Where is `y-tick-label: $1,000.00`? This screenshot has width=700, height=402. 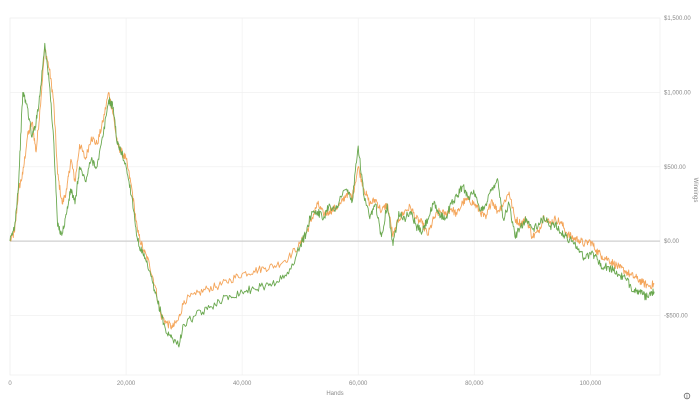 y-tick-label: $1,000.00 is located at coordinates (677, 93).